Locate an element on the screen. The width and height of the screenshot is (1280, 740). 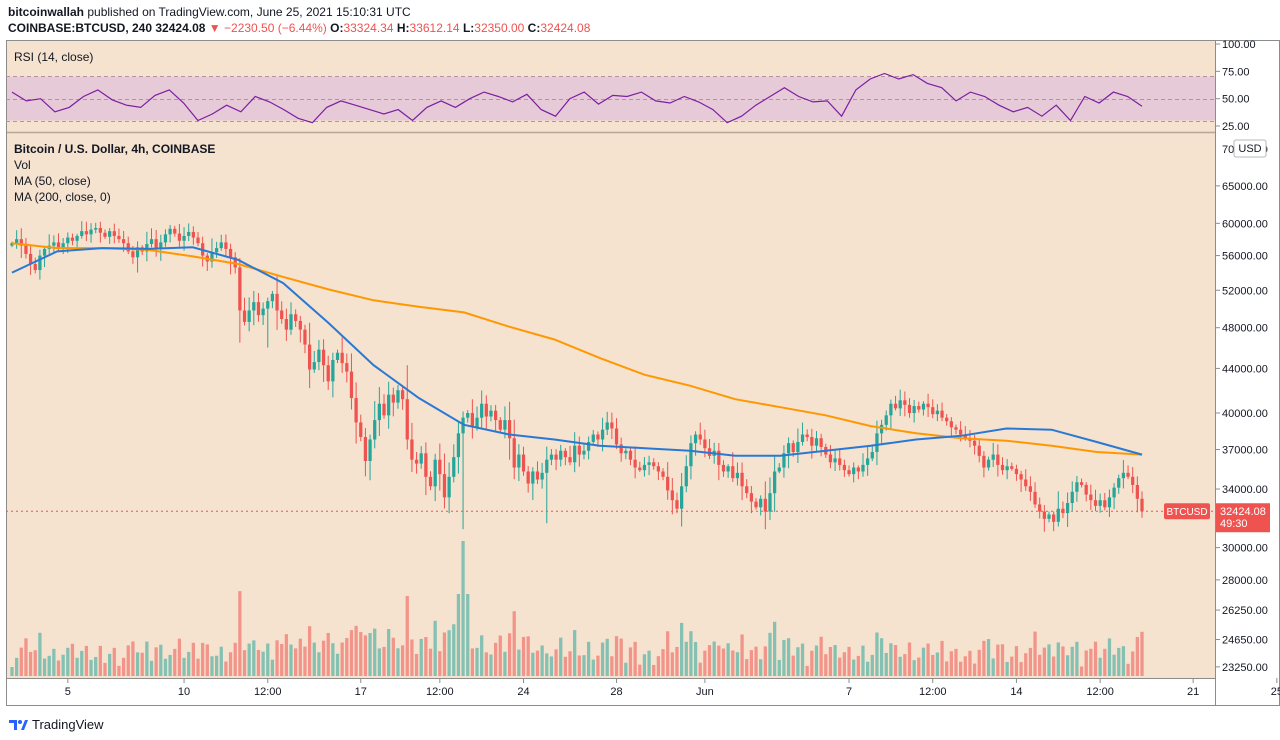
main-legend-title: Bitcoin / U.S. Dollar, 4h, COINBASE is located at coordinates (114, 149).